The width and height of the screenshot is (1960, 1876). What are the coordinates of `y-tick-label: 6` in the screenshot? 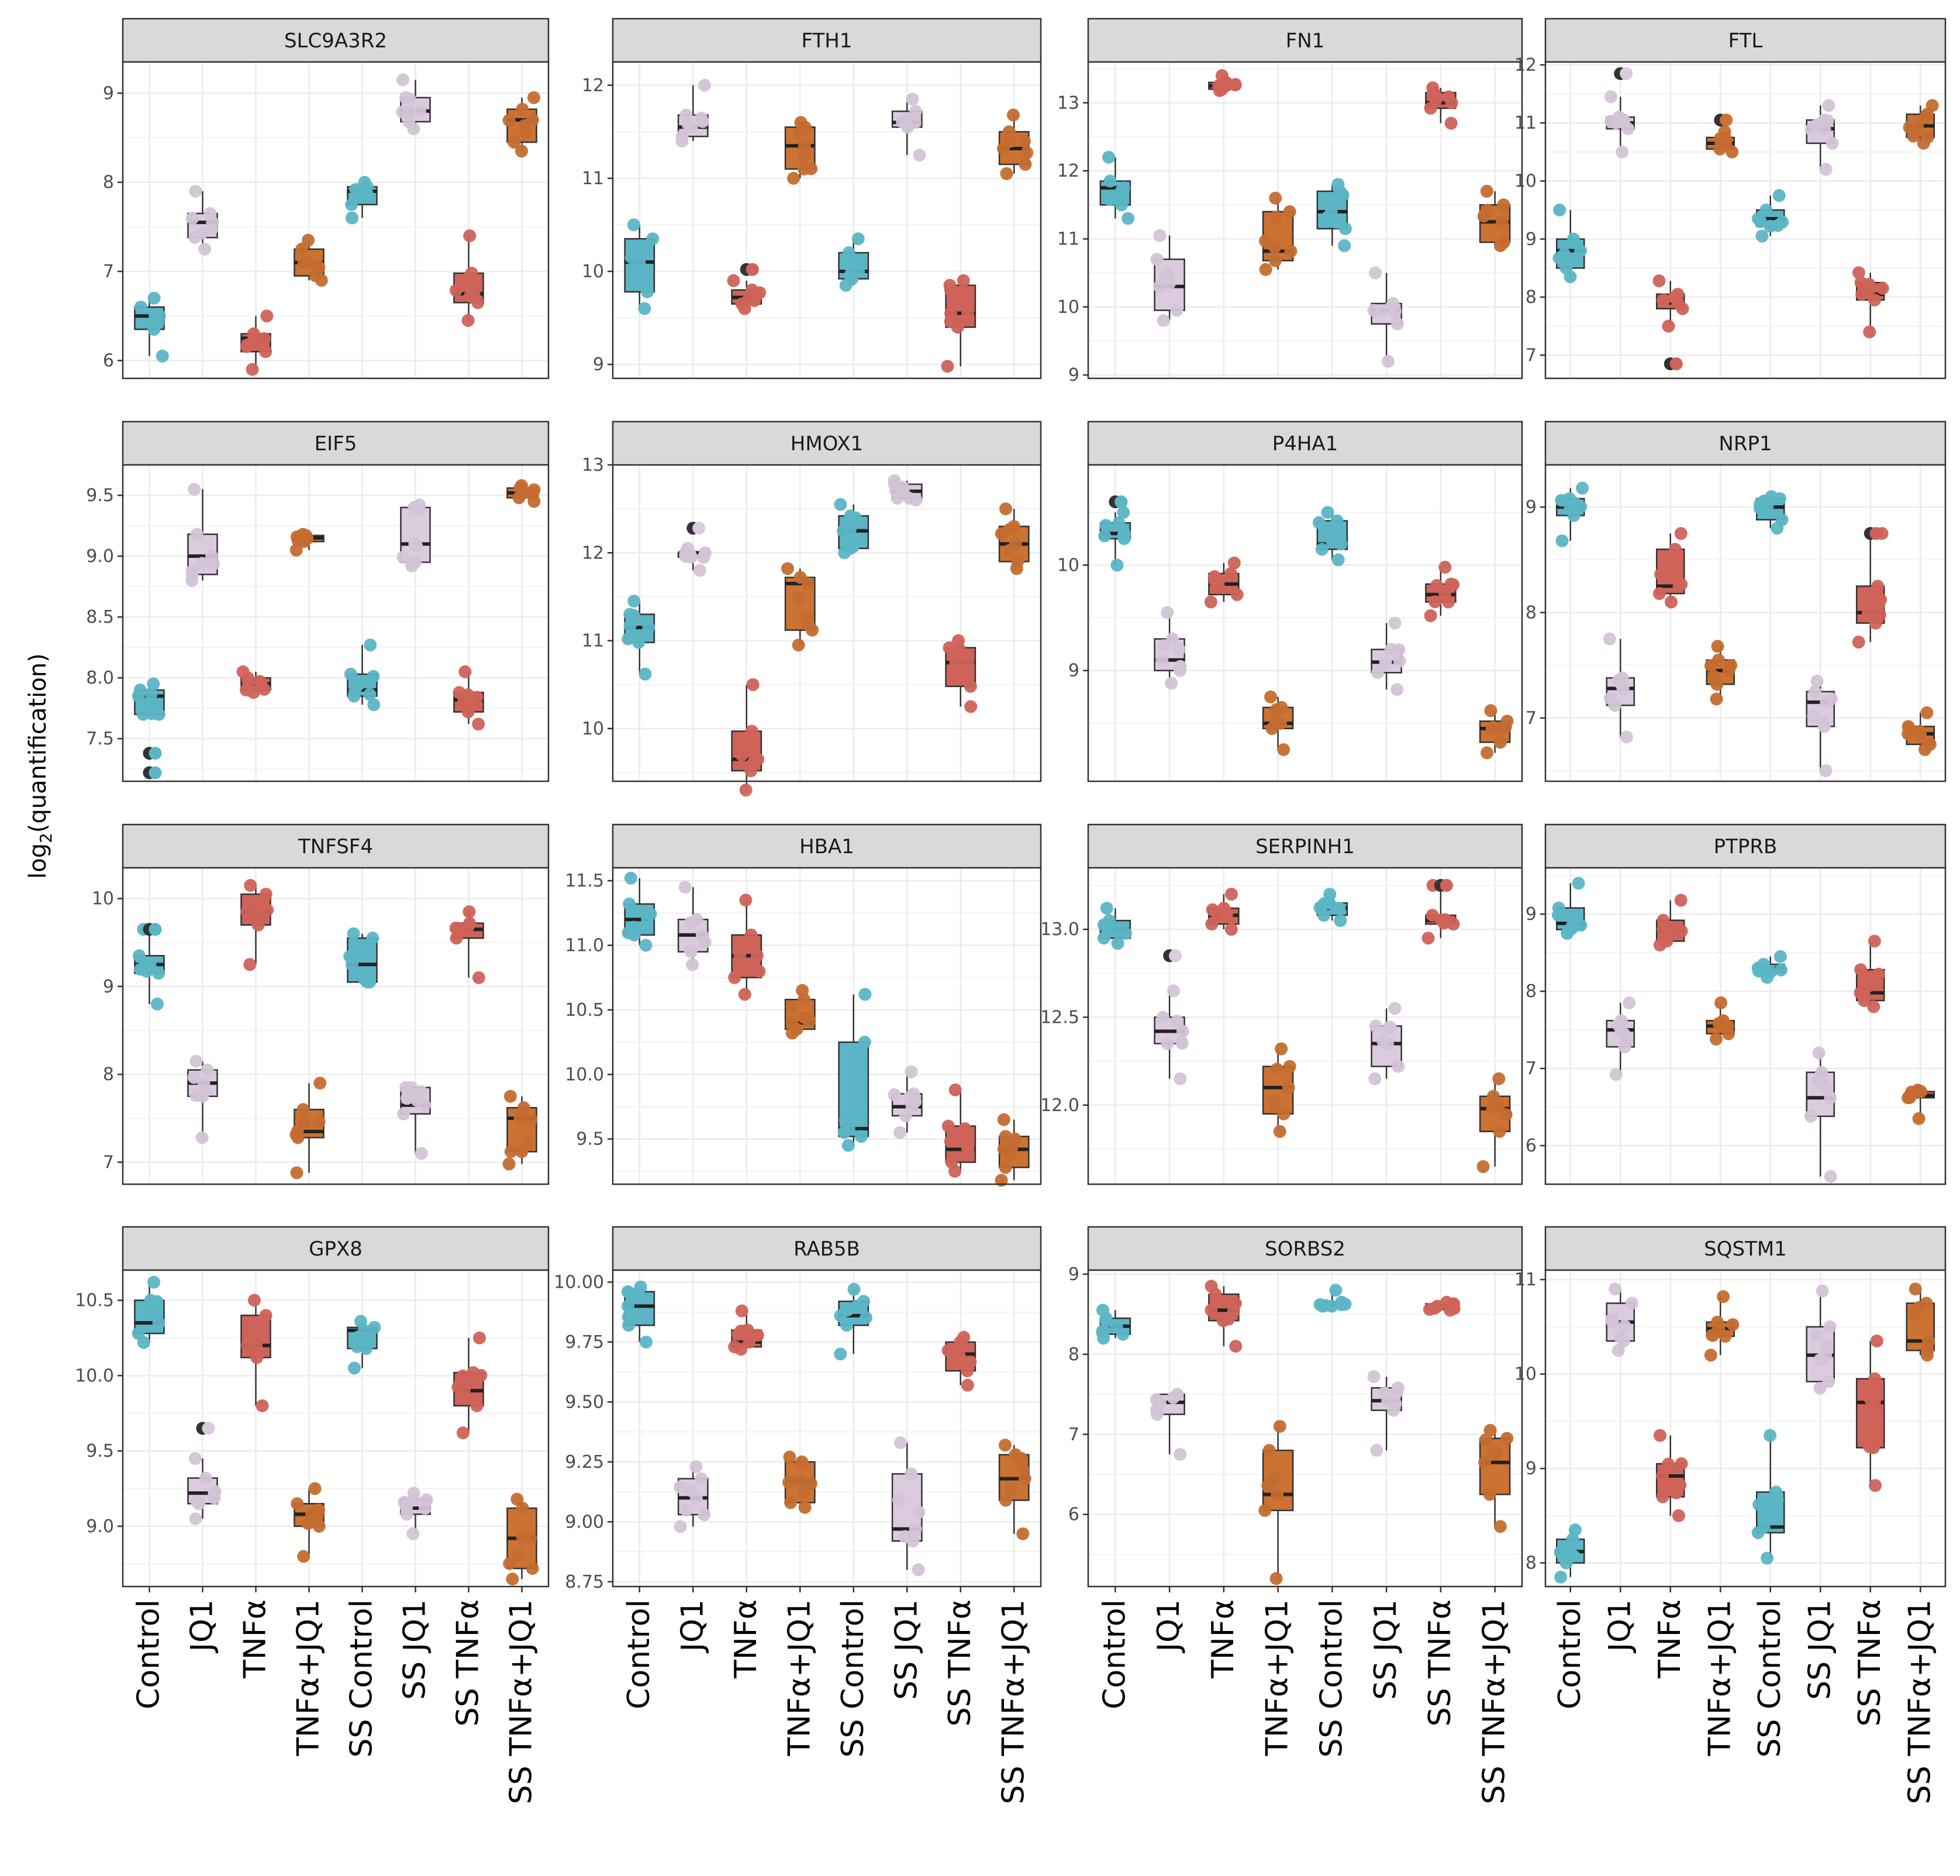 It's located at (1532, 1146).